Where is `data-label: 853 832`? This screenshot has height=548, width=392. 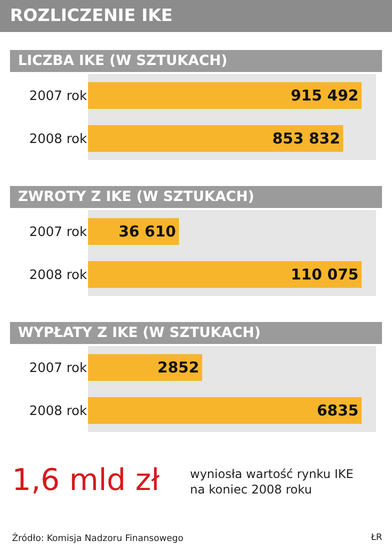 data-label: 853 832 is located at coordinates (306, 139).